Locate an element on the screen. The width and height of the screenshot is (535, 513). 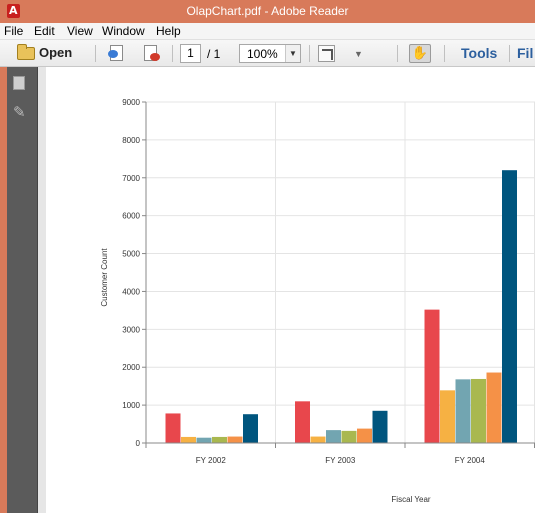
page-total: / 1 is located at coordinates (214, 54).